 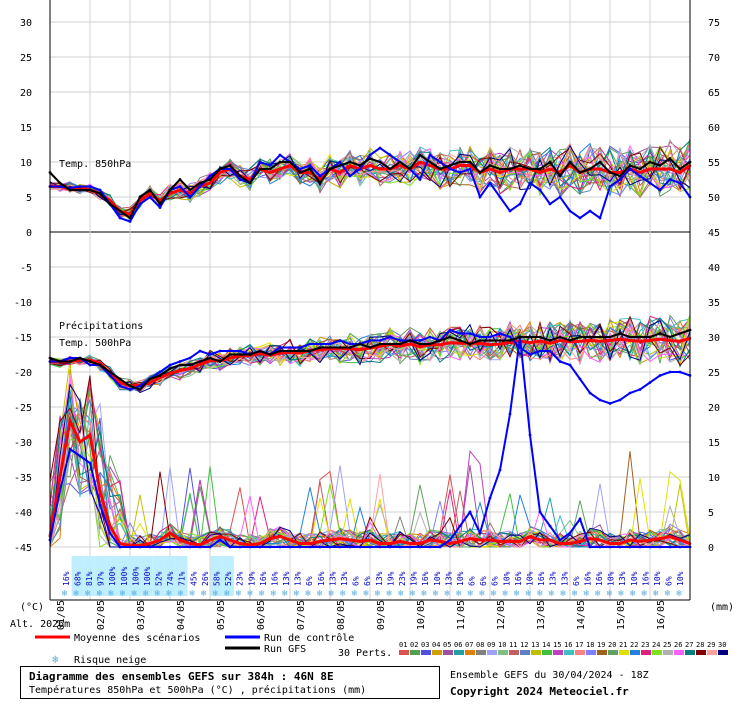 What do you see at coordinates (461, 615) in the screenshot?
I see `date-tick-label: 11/05` at bounding box center [461, 615].